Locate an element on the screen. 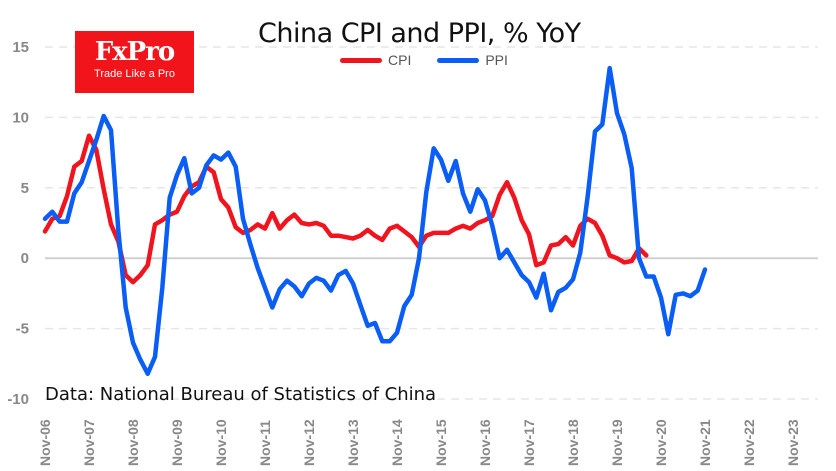 The image size is (836, 471). x-tick-label: Nov-18 is located at coordinates (573, 442).